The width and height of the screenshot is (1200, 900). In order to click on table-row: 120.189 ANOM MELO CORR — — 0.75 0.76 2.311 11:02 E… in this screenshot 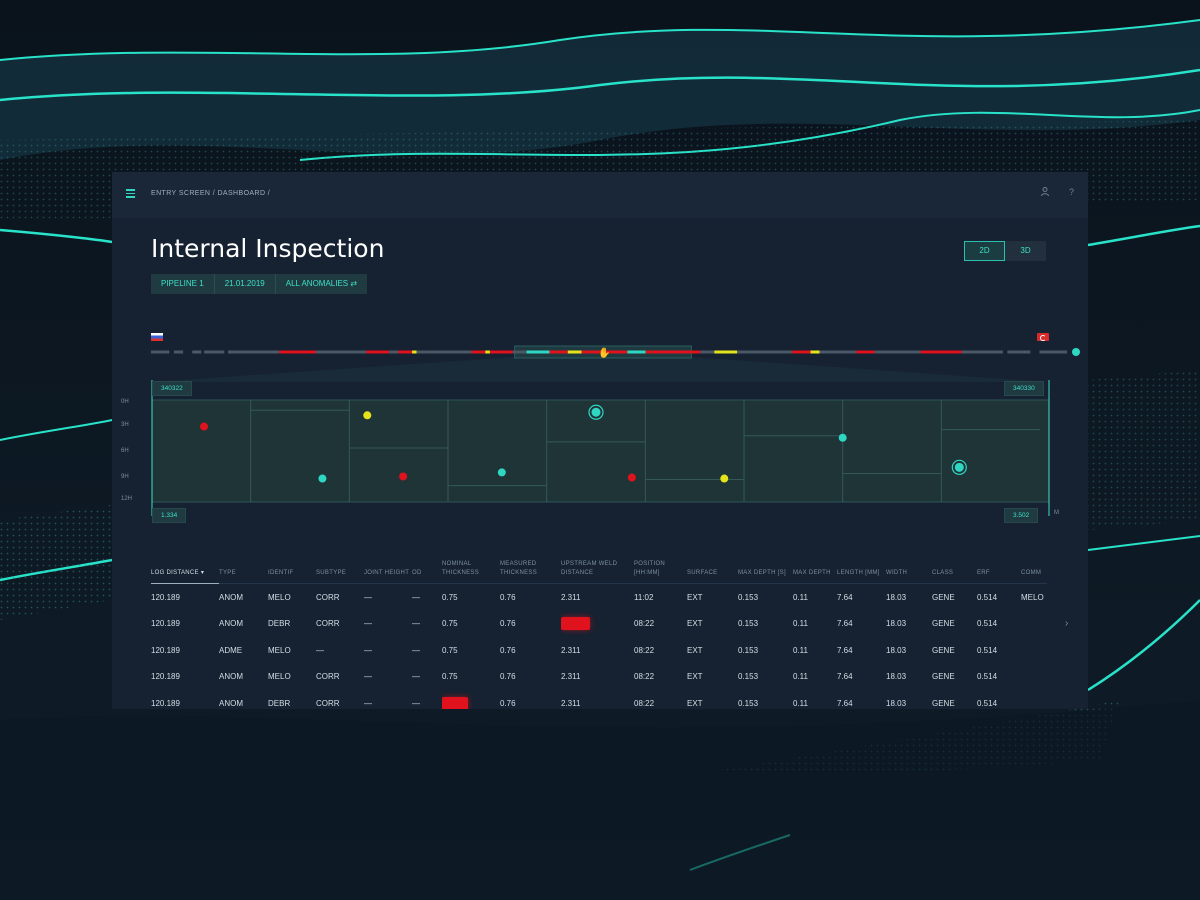, I will do `click(599, 597)`.